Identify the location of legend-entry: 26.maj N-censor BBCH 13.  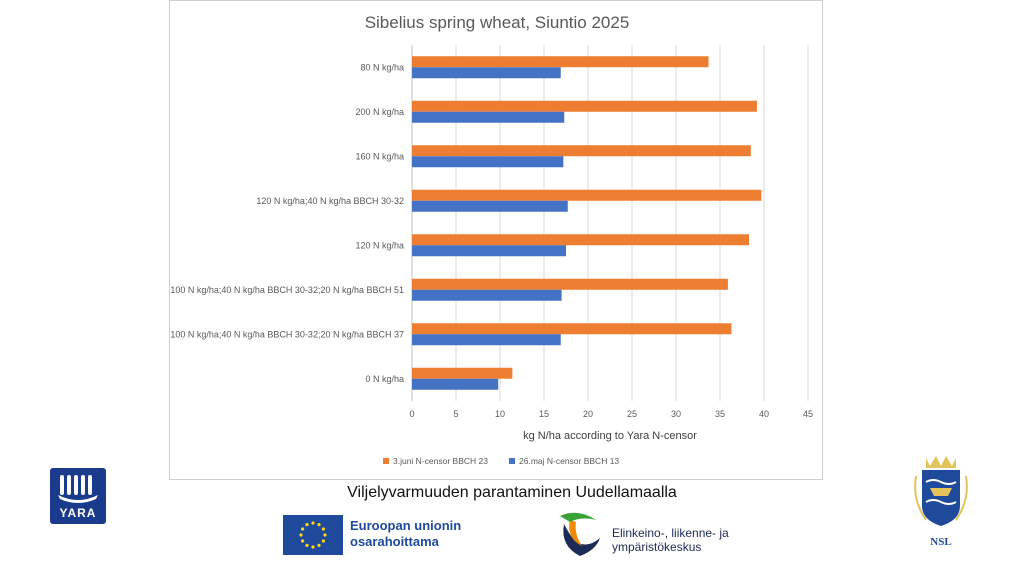
(569, 461).